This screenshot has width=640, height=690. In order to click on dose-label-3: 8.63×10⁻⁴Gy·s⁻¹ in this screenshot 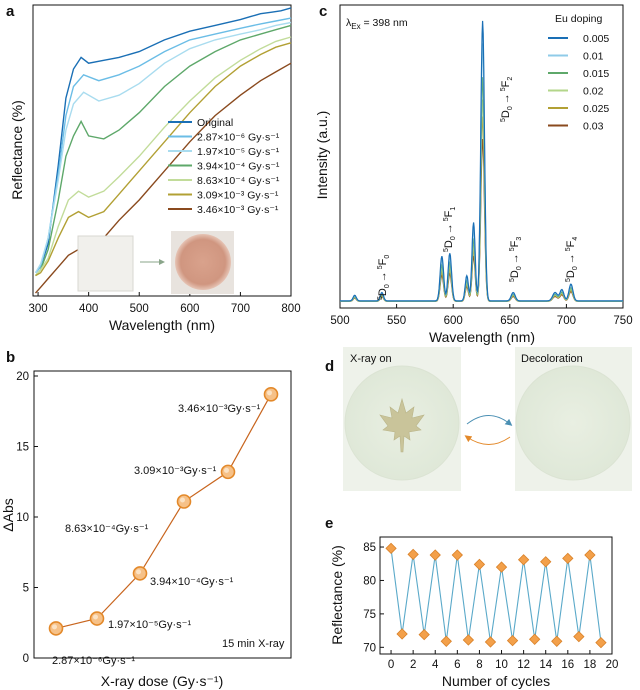, I will do `click(107, 529)`.